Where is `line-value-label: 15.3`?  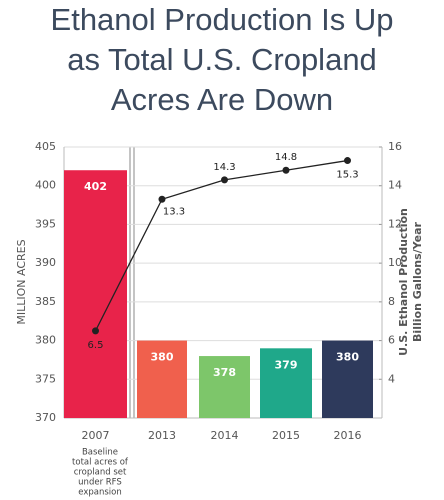 line-value-label: 15.3 is located at coordinates (347, 175).